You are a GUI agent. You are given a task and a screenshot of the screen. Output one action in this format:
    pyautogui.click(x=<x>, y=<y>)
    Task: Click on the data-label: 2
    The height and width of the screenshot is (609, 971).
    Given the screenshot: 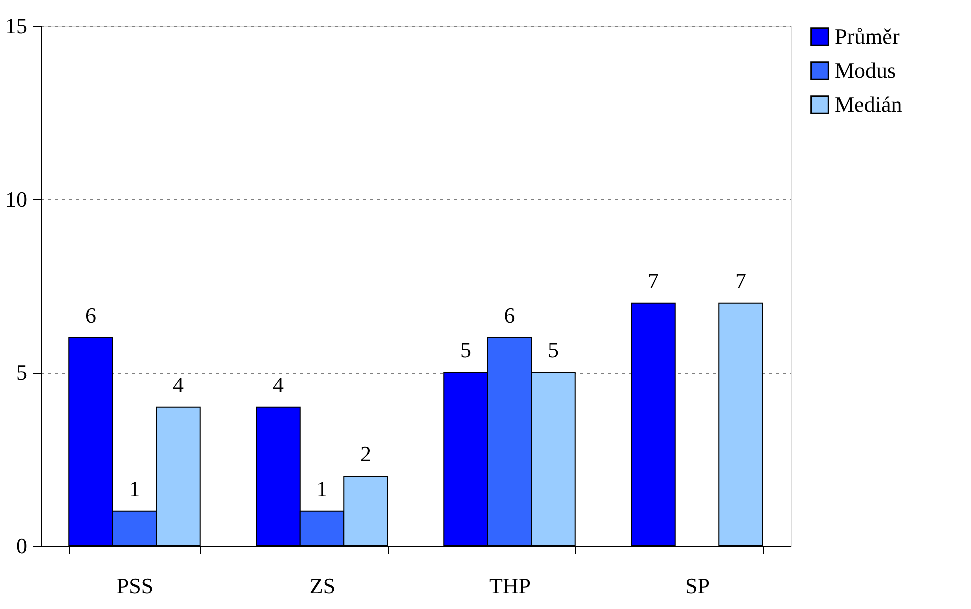 What is the action you would take?
    pyautogui.click(x=366, y=454)
    